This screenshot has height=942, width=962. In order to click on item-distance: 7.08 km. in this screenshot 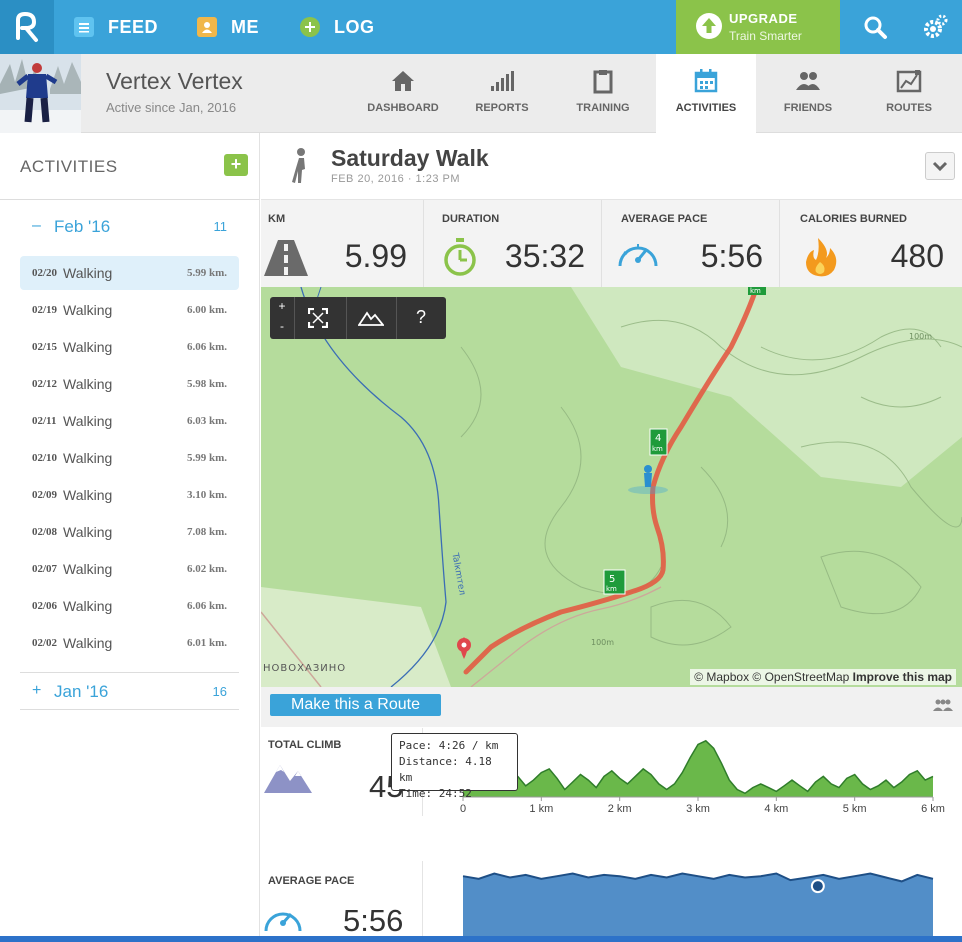, I will do `click(206, 532)`.